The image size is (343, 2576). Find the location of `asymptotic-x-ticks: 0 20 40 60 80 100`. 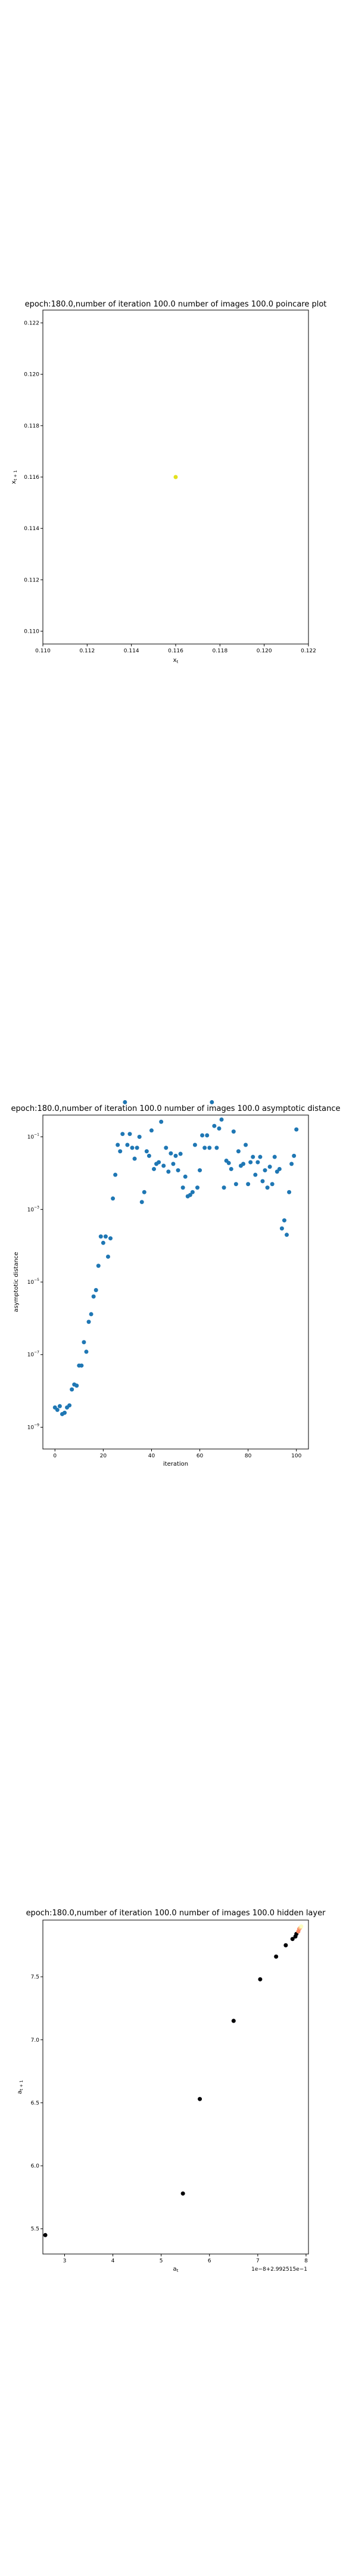

asymptotic-x-ticks: 0 20 40 60 80 100 is located at coordinates (177, 1454).